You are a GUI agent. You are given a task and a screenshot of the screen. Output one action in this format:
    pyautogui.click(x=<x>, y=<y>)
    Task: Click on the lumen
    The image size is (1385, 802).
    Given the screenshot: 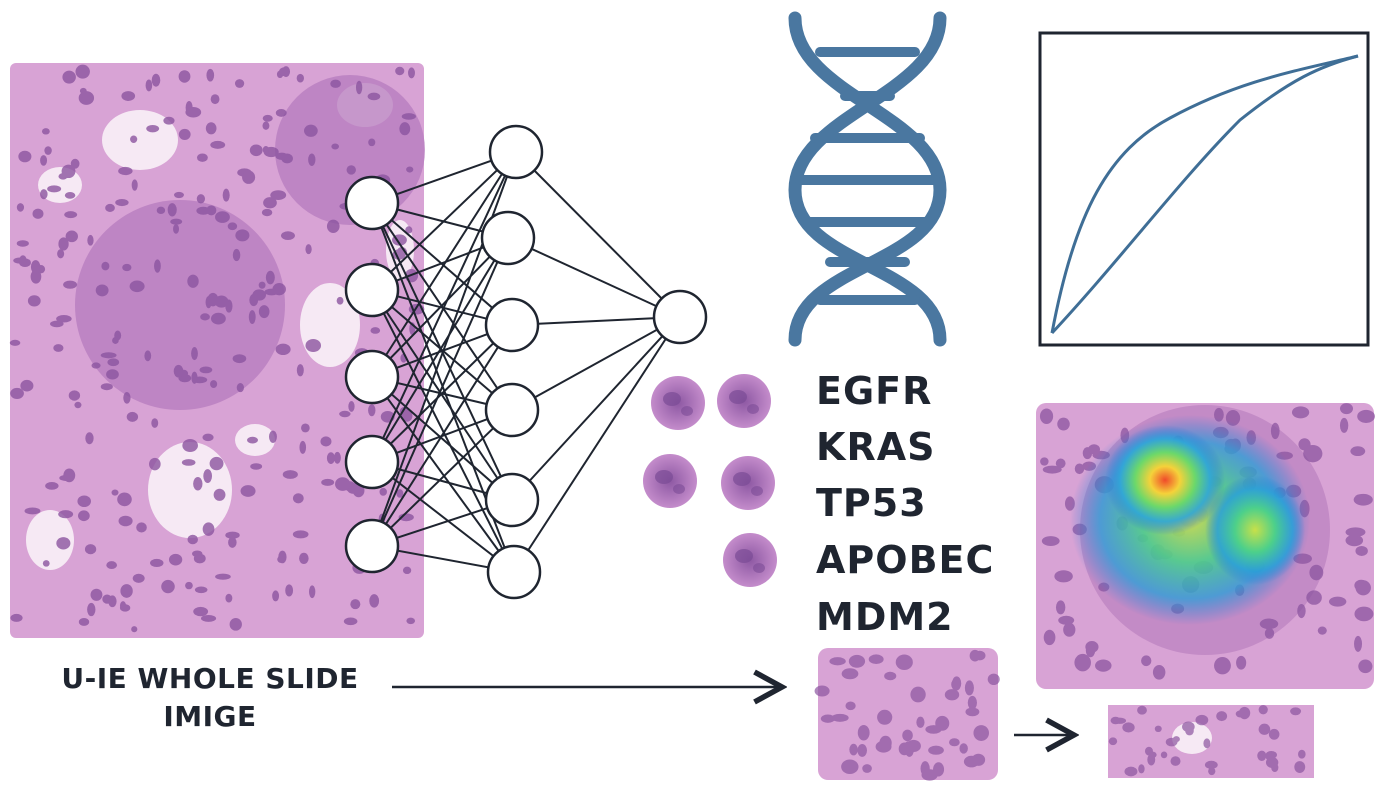 What is the action you would take?
    pyautogui.click(x=50, y=540)
    